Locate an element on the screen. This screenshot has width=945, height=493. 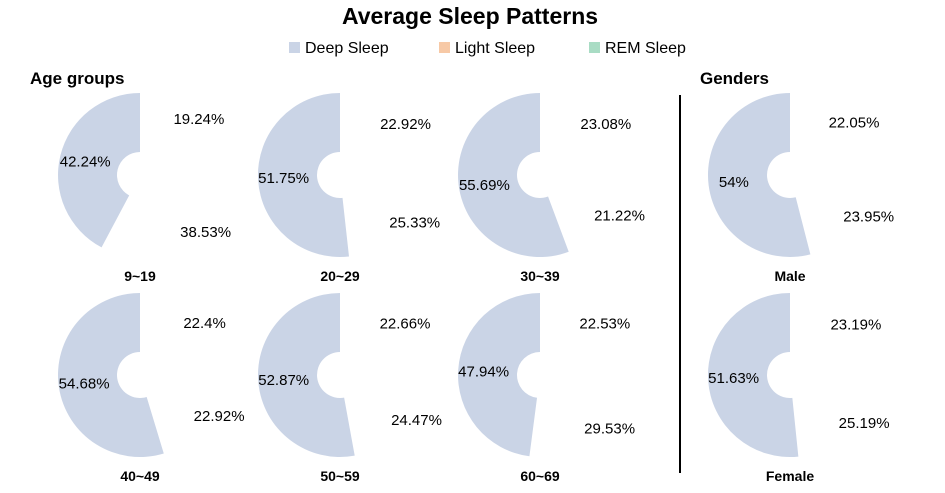
label-rem-sleep-30-39: 21.22% is located at coordinates (619, 215).